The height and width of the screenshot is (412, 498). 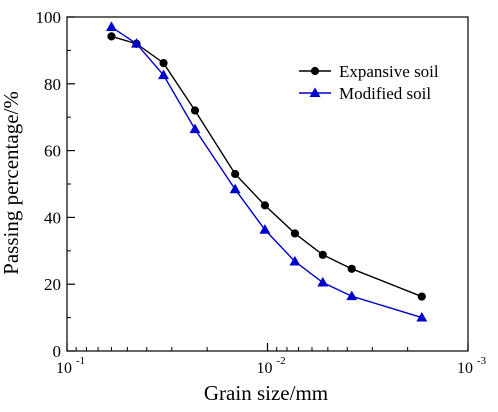 I want to click on y-tick-label: 40, so click(x=52, y=217).